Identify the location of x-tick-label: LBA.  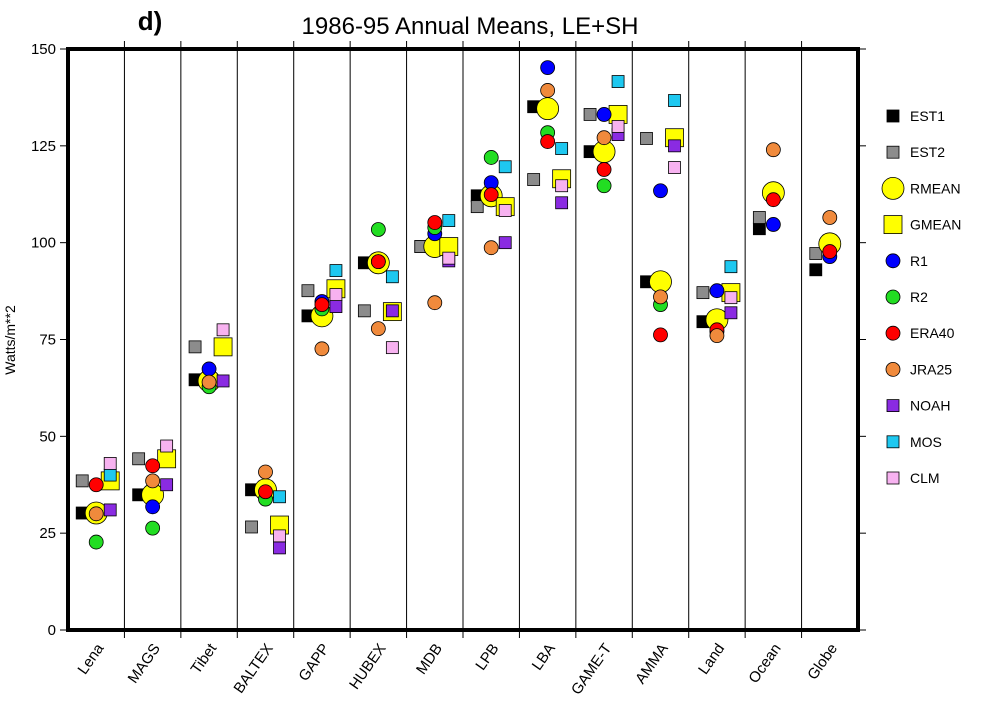
(544, 657).